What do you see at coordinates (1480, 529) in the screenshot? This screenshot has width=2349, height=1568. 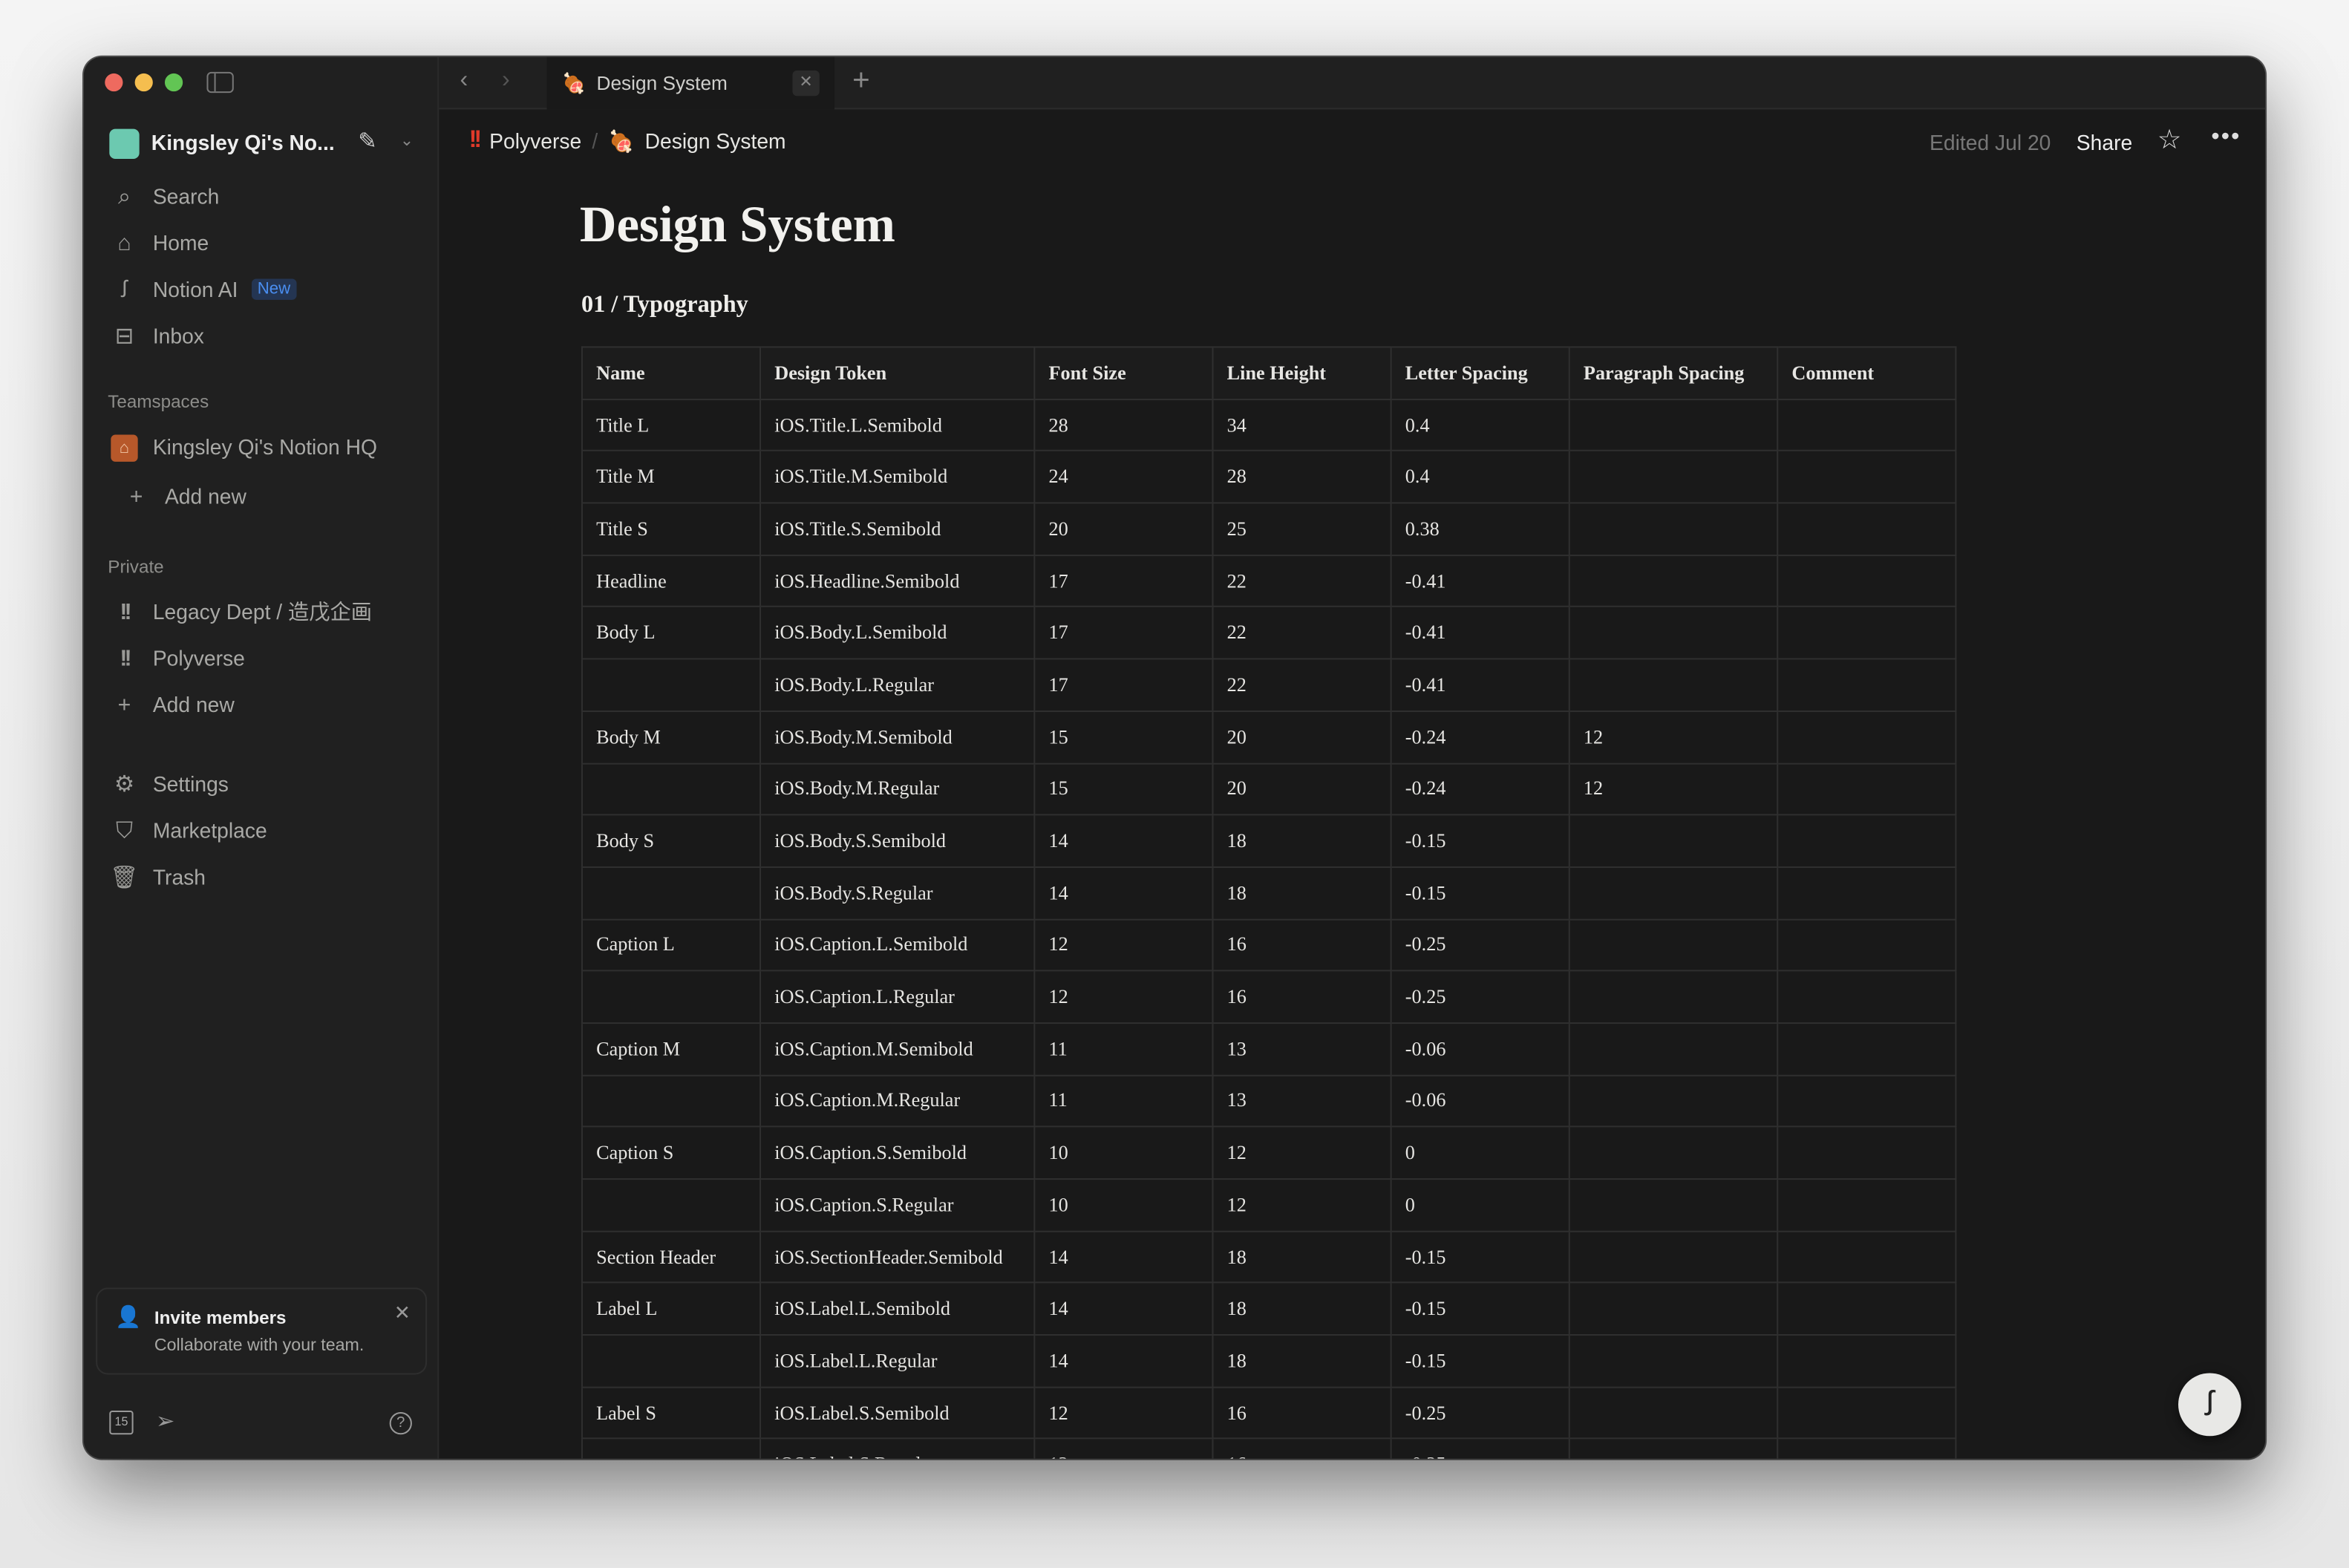 I see `table-cell: 0.38` at bounding box center [1480, 529].